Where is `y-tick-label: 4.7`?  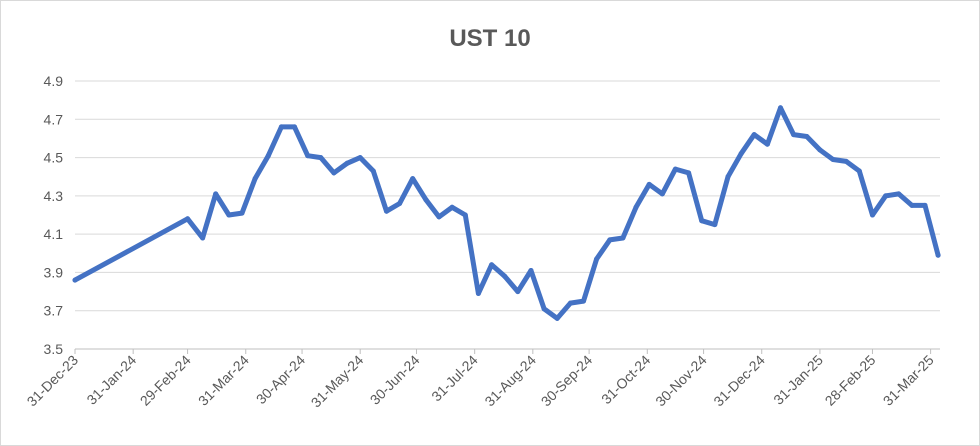 y-tick-label: 4.7 is located at coordinates (54, 119).